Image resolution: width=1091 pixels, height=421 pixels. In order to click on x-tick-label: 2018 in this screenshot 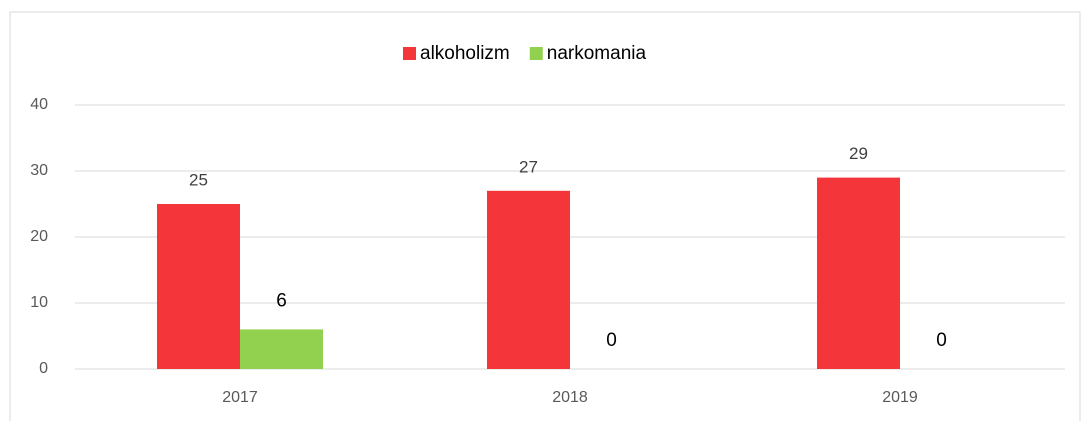, I will do `click(570, 397)`.